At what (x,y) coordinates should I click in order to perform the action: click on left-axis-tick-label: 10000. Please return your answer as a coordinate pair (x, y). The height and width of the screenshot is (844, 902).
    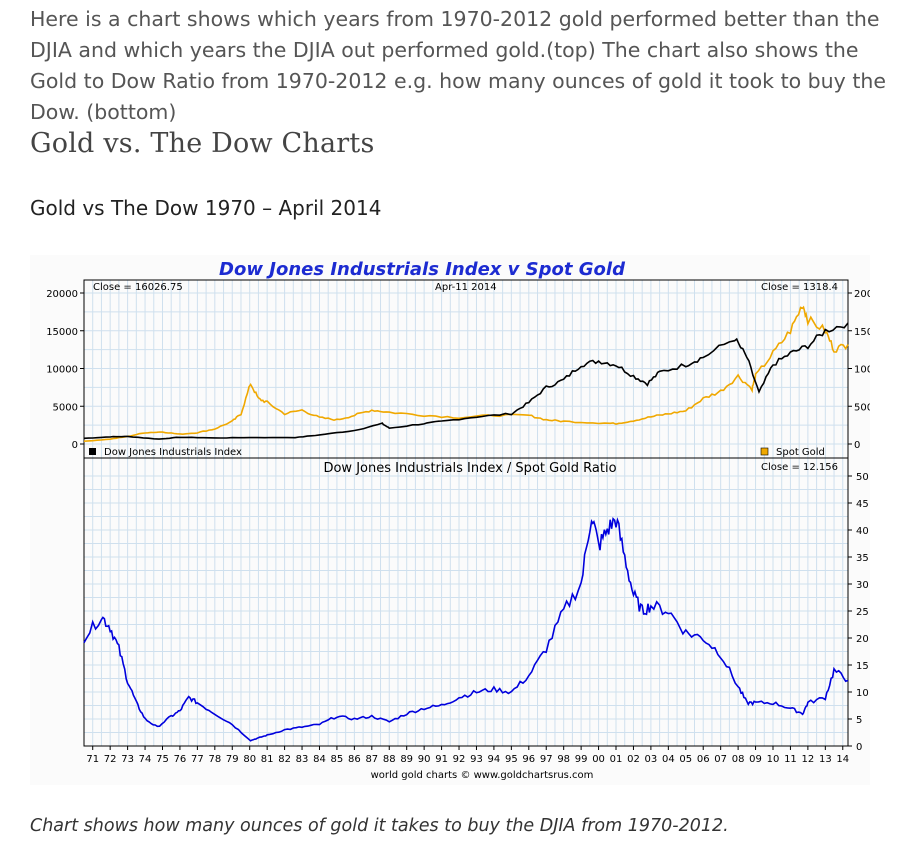
    Looking at the image, I should click on (62, 370).